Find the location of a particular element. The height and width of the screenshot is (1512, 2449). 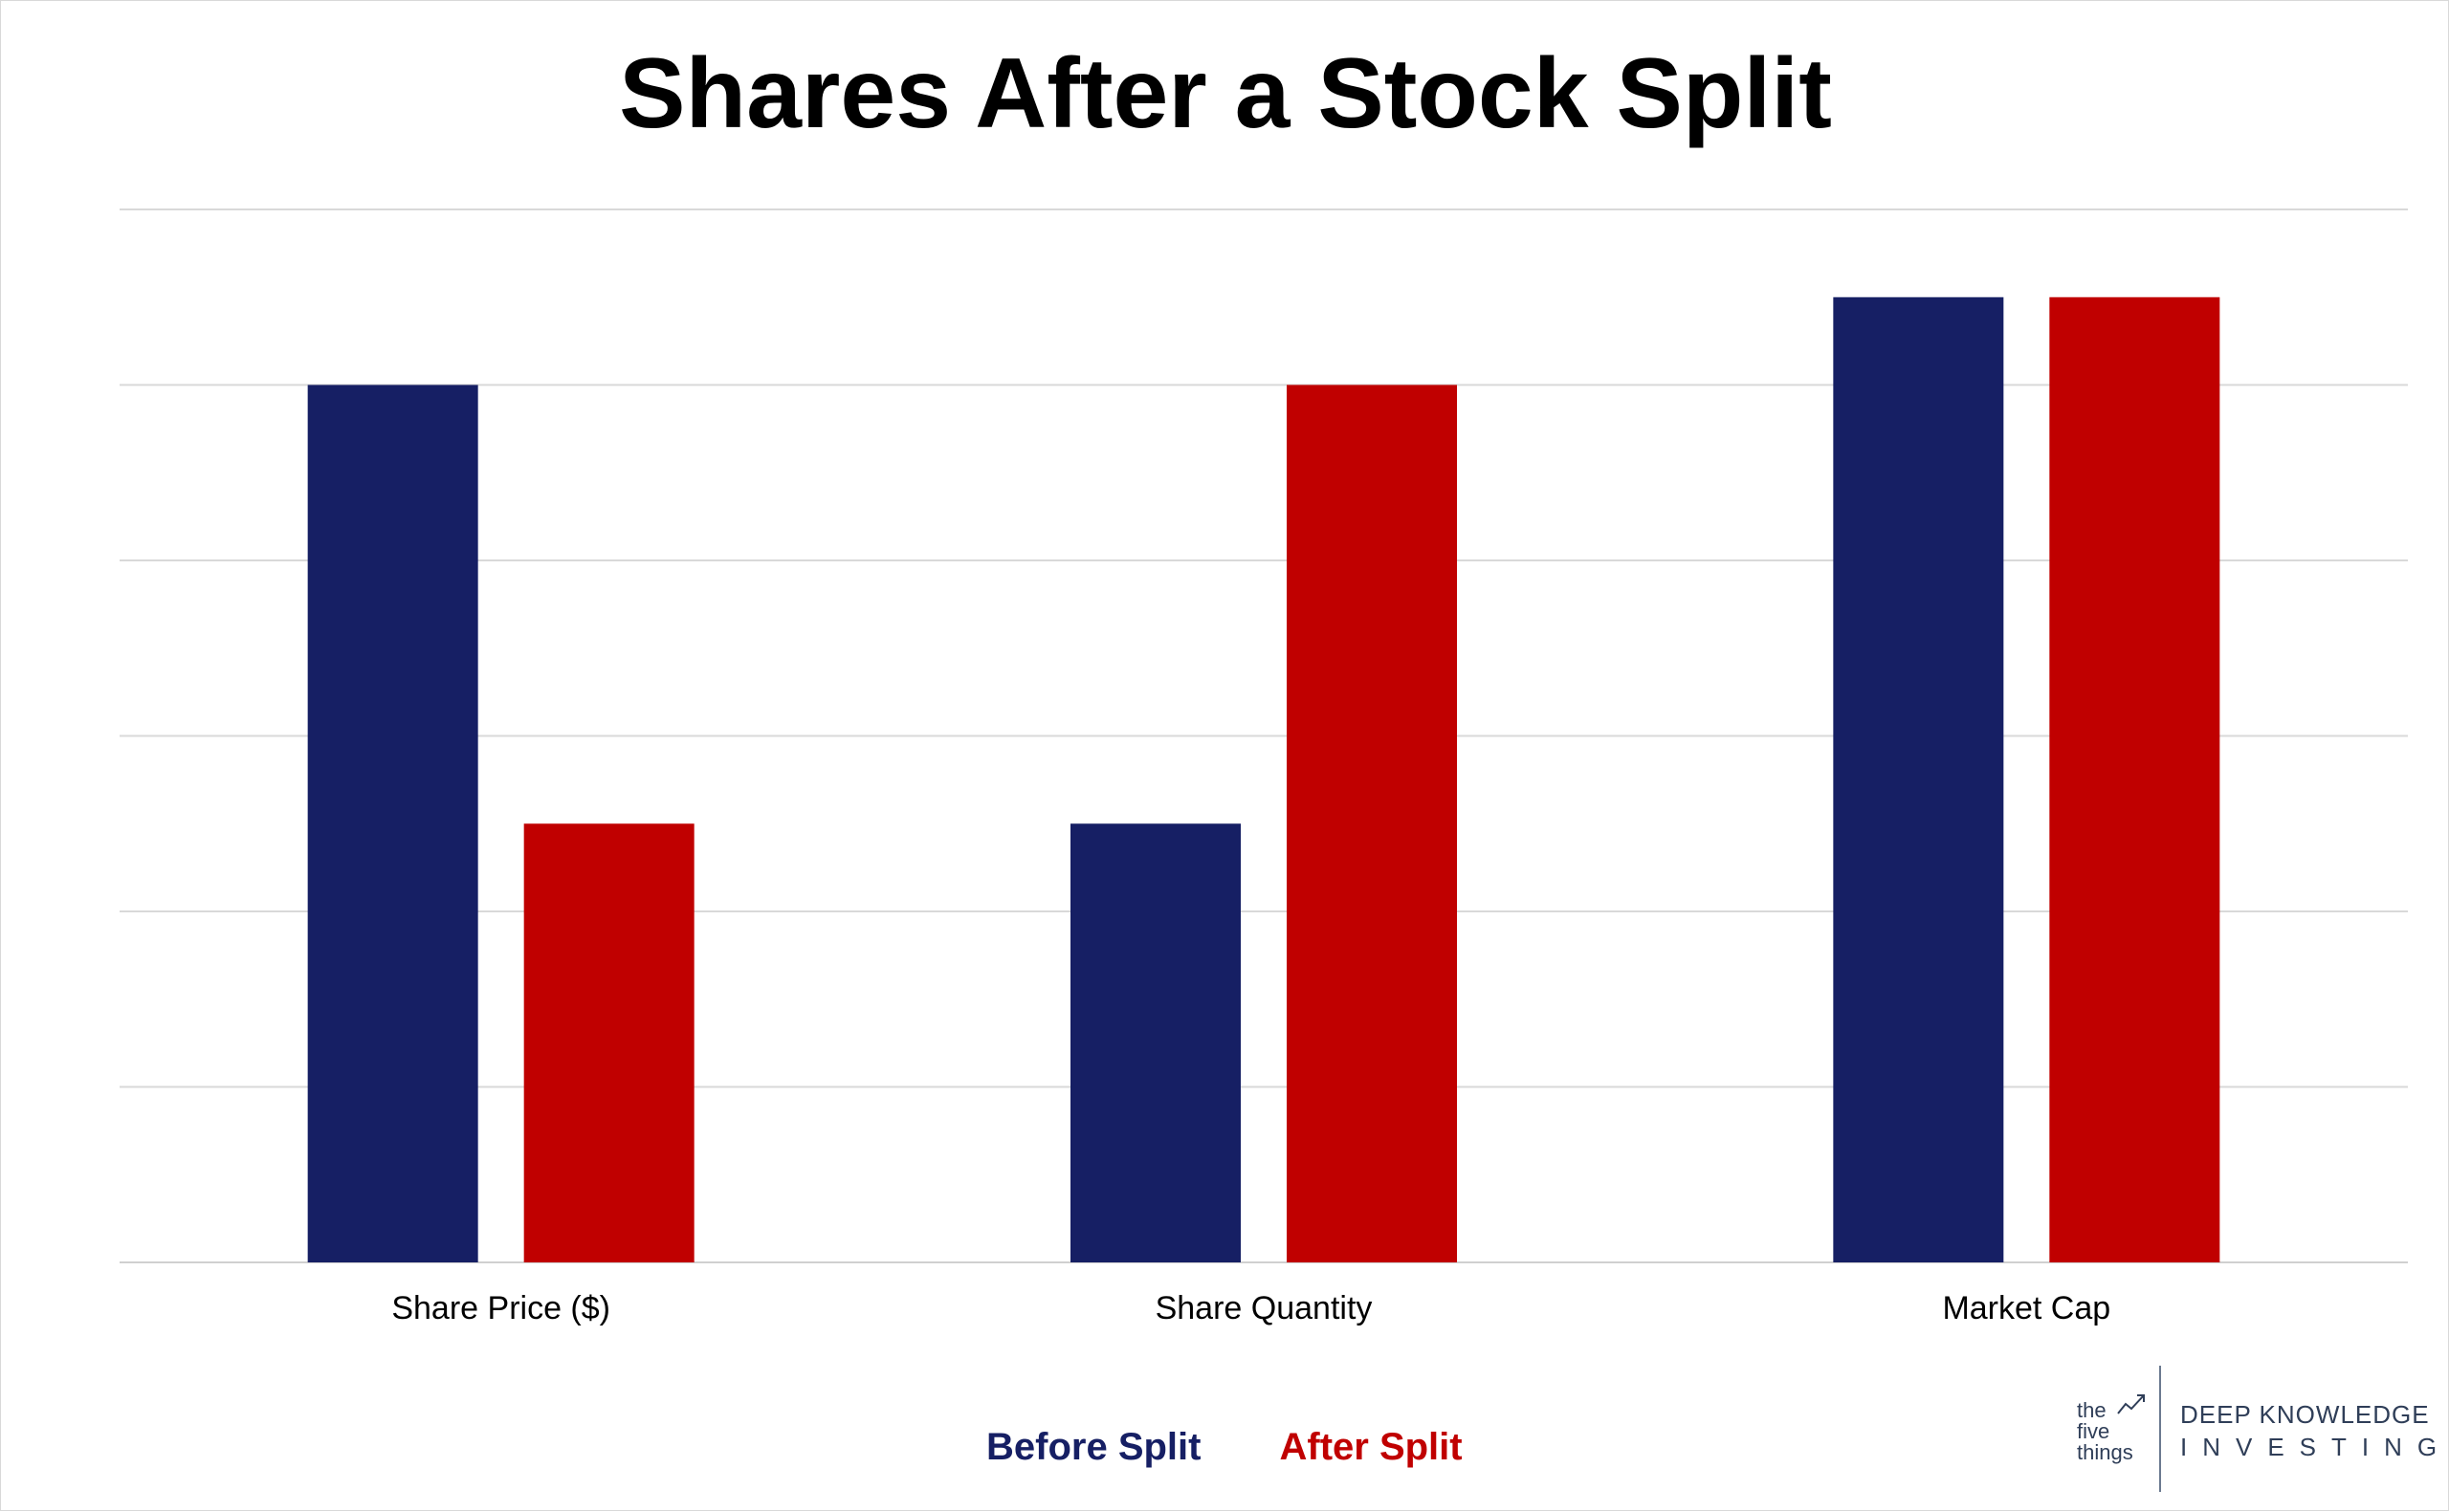

bar-share-price-after-split is located at coordinates (609, 1042).